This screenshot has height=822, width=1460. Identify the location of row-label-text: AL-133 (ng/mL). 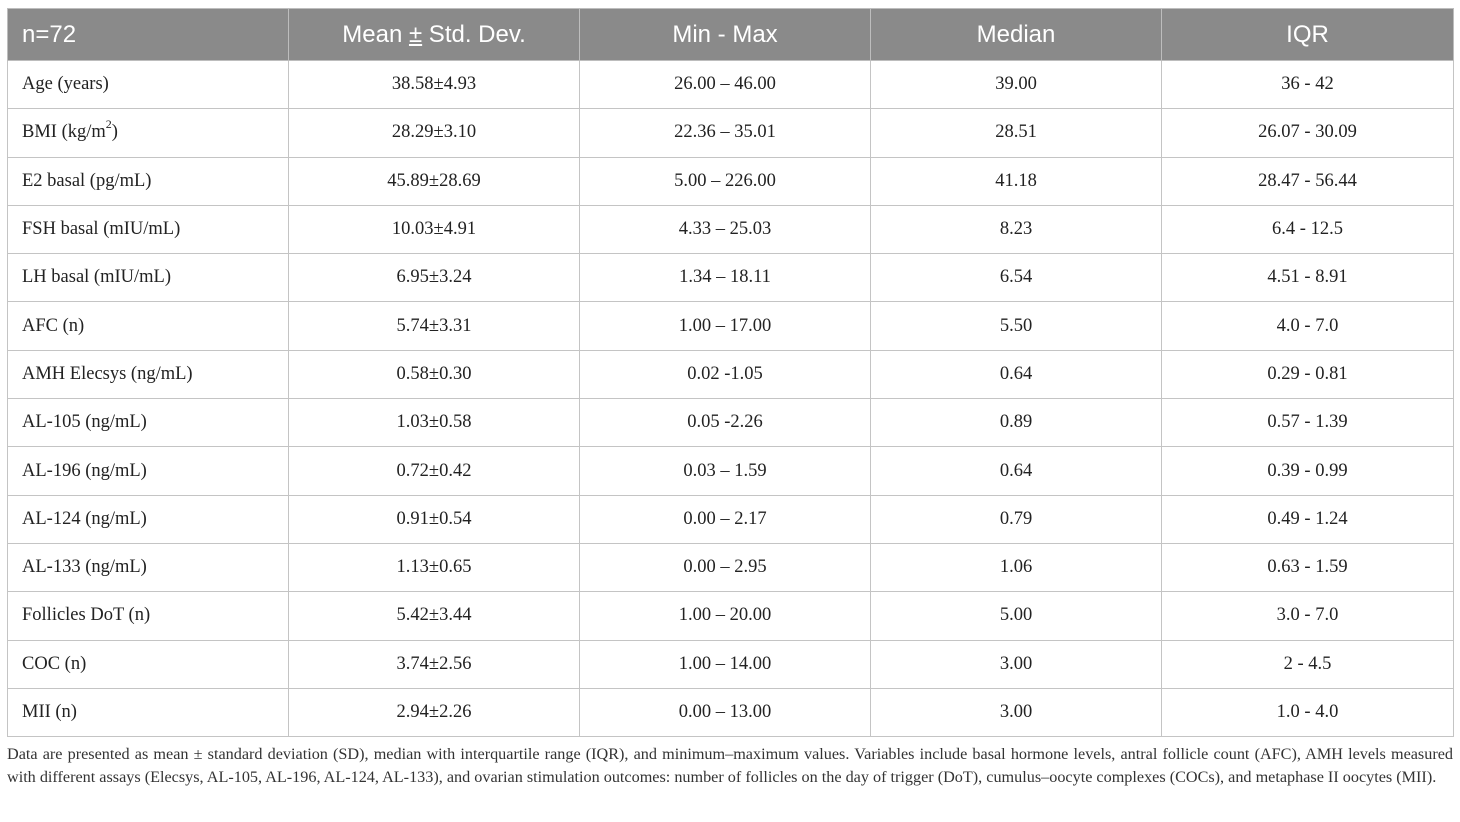
(84, 567).